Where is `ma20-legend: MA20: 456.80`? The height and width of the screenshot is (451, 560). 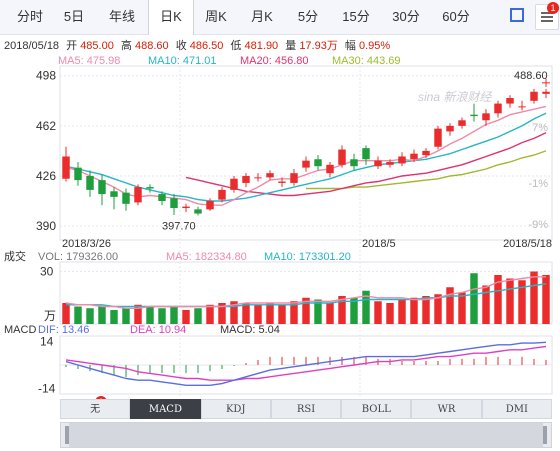
ma20-legend: MA20: 456.80 is located at coordinates (274, 61).